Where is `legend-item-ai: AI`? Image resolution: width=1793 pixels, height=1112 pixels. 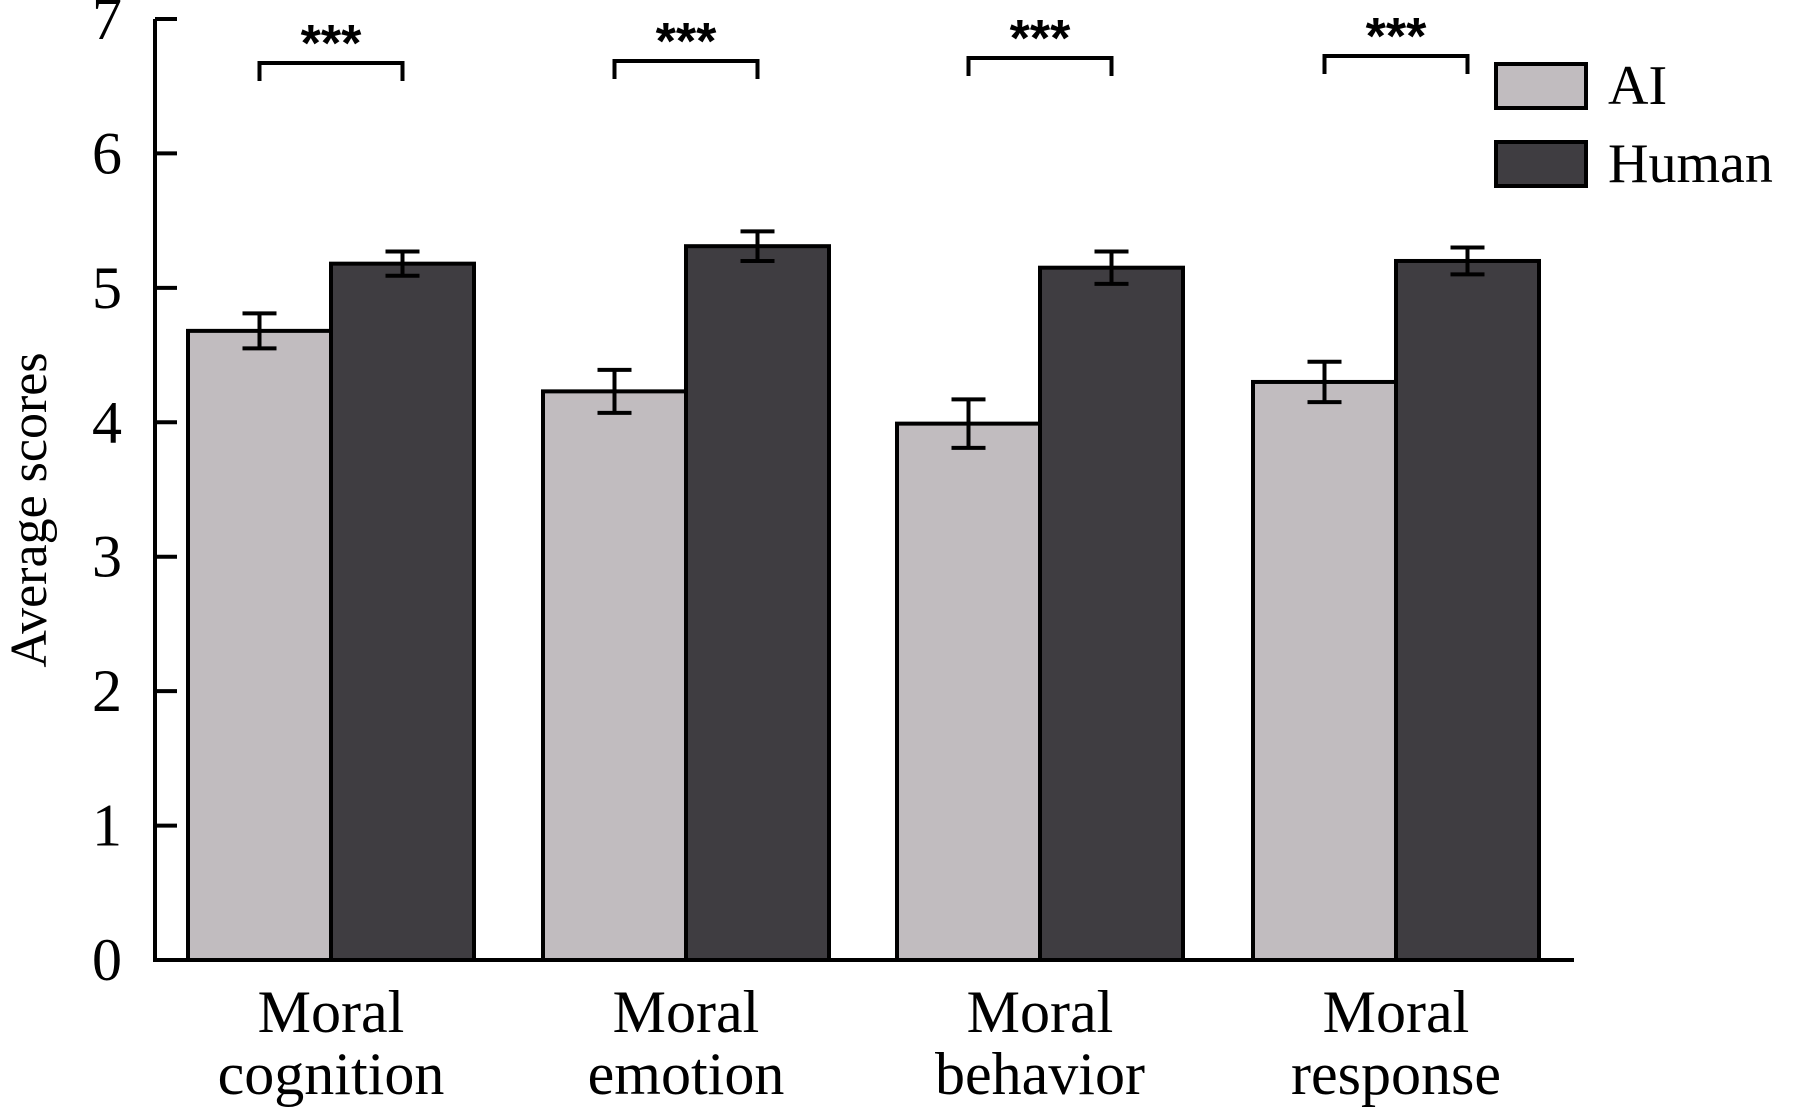
legend-item-ai: AI is located at coordinates (1580, 86).